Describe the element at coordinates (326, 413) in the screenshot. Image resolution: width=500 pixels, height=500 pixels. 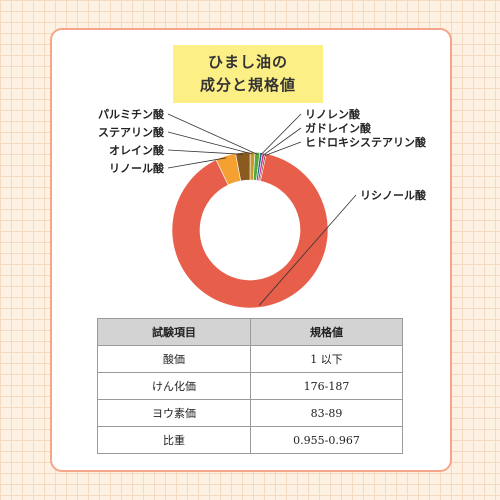
I see `spec-value-cell: 83-89` at that location.